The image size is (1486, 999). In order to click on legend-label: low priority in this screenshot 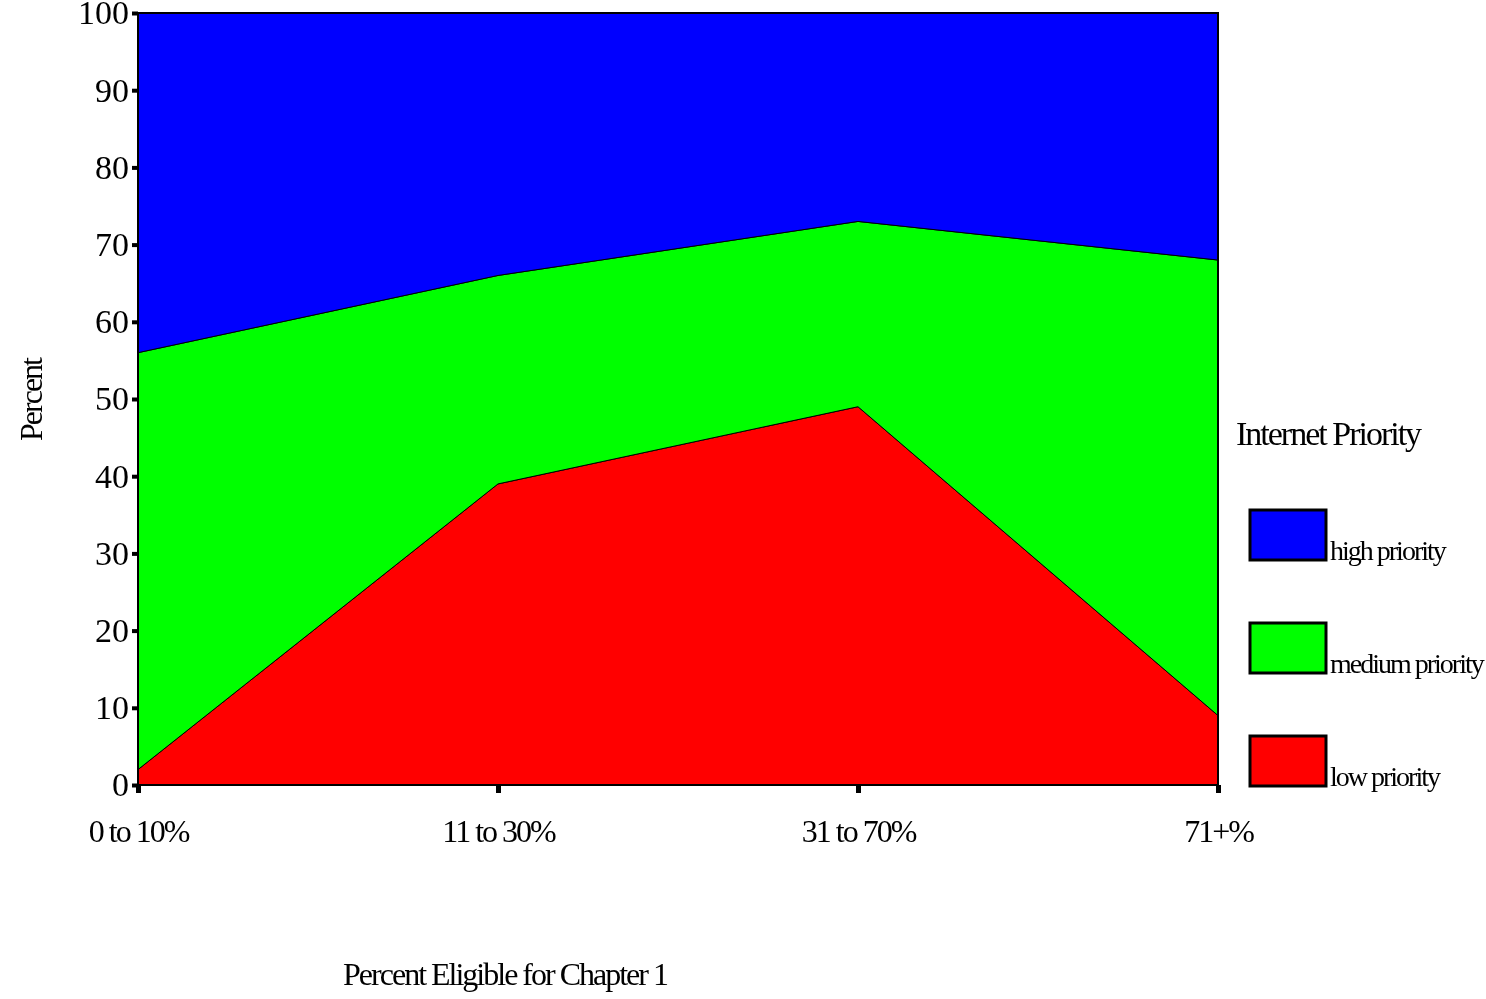, I will do `click(1385, 776)`.